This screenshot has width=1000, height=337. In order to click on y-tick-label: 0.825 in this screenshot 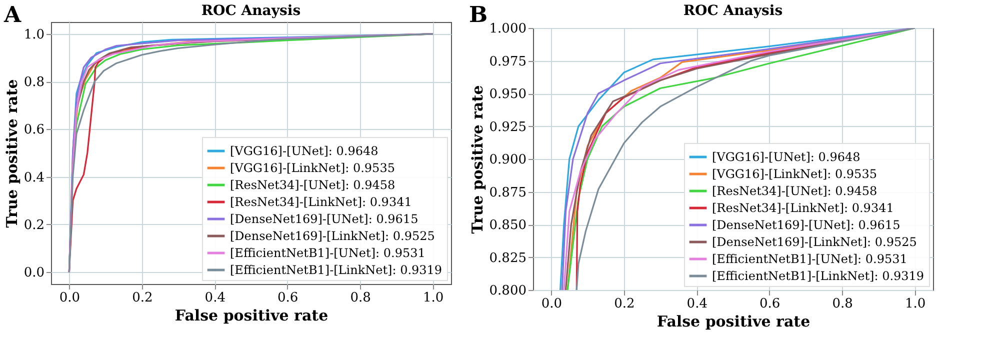, I will do `click(507, 258)`.